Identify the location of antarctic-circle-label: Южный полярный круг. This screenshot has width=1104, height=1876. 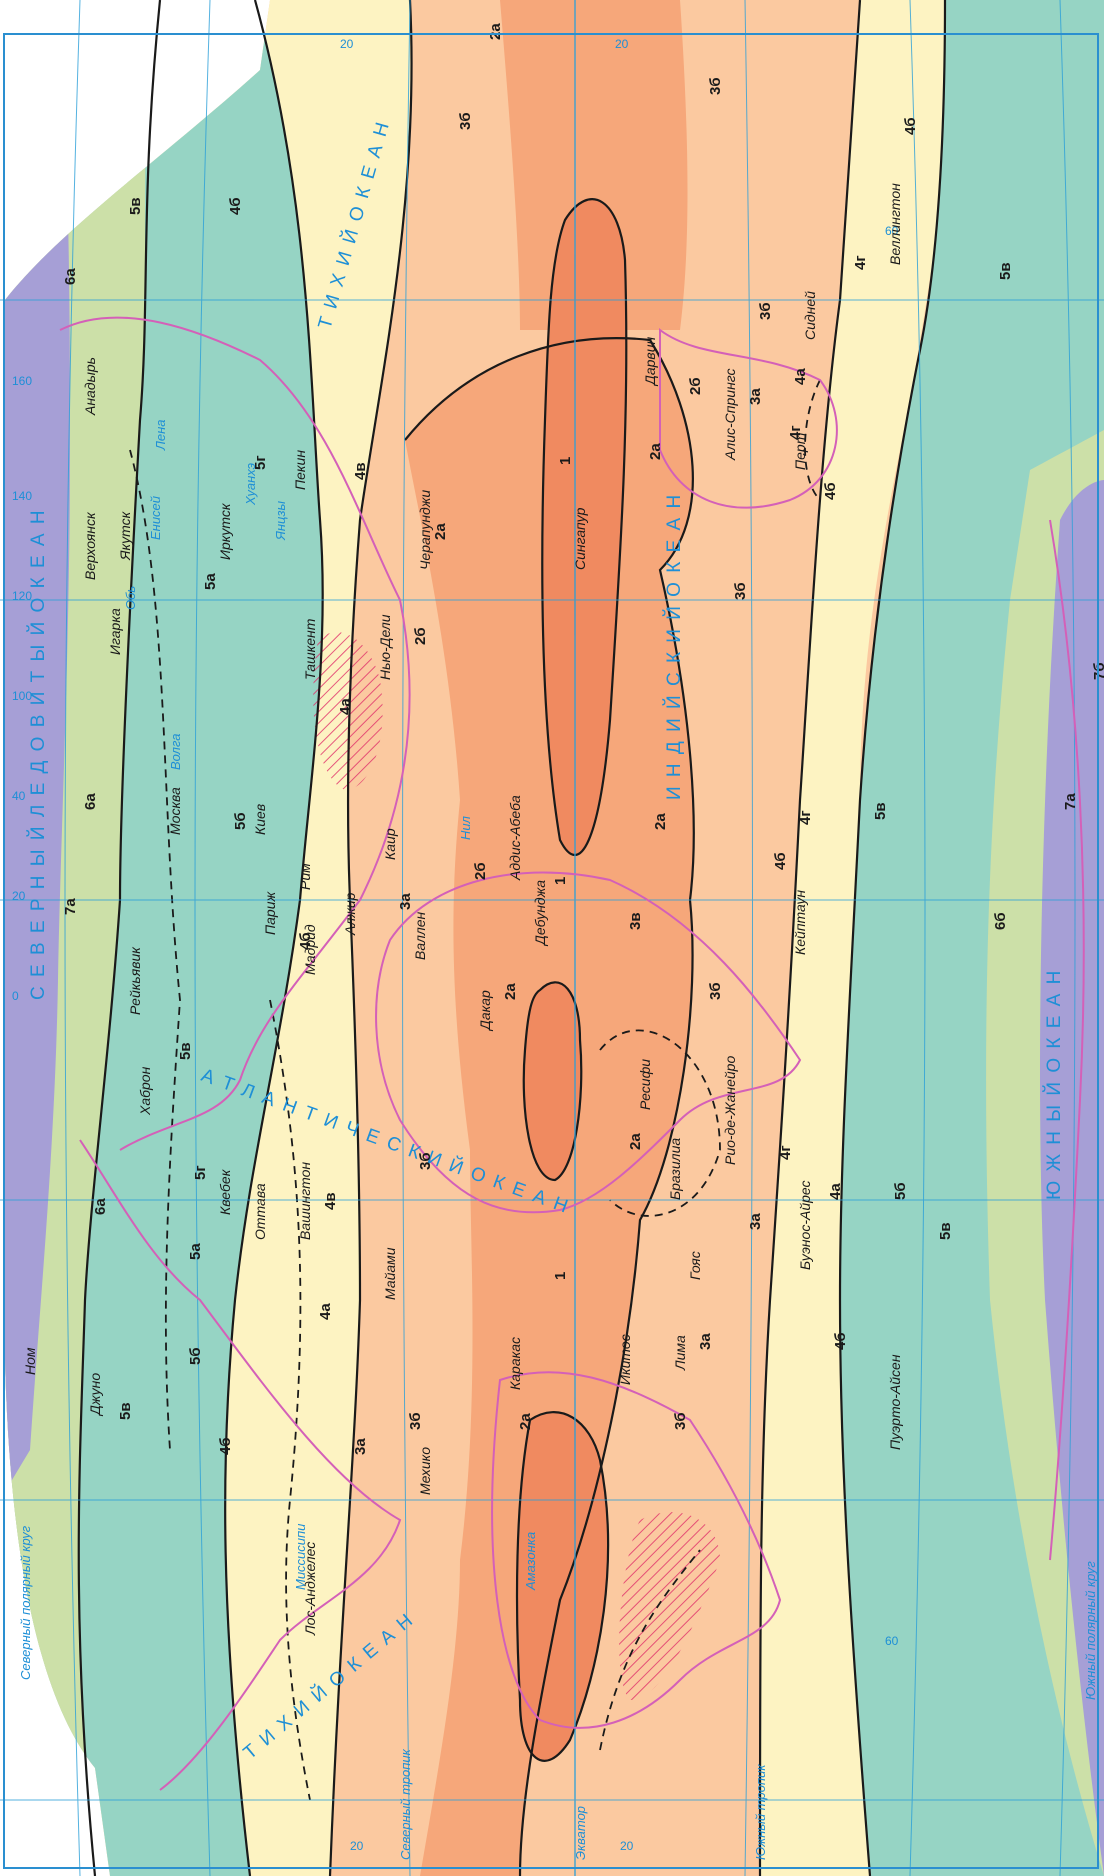
(1090, 1630).